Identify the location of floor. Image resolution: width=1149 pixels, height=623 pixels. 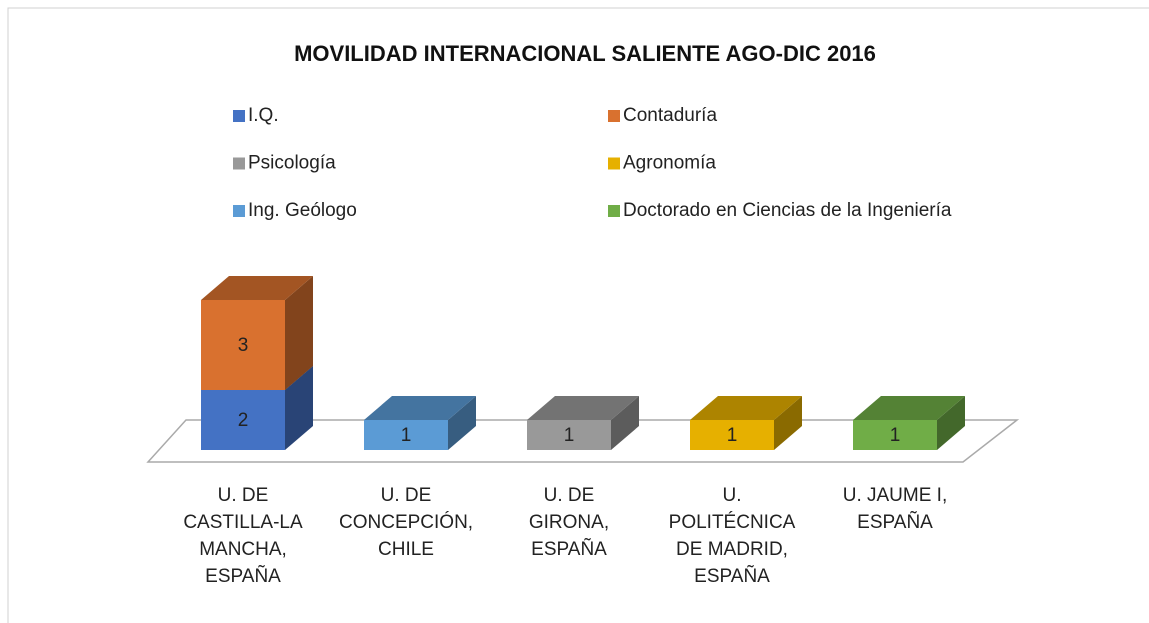
(583, 441).